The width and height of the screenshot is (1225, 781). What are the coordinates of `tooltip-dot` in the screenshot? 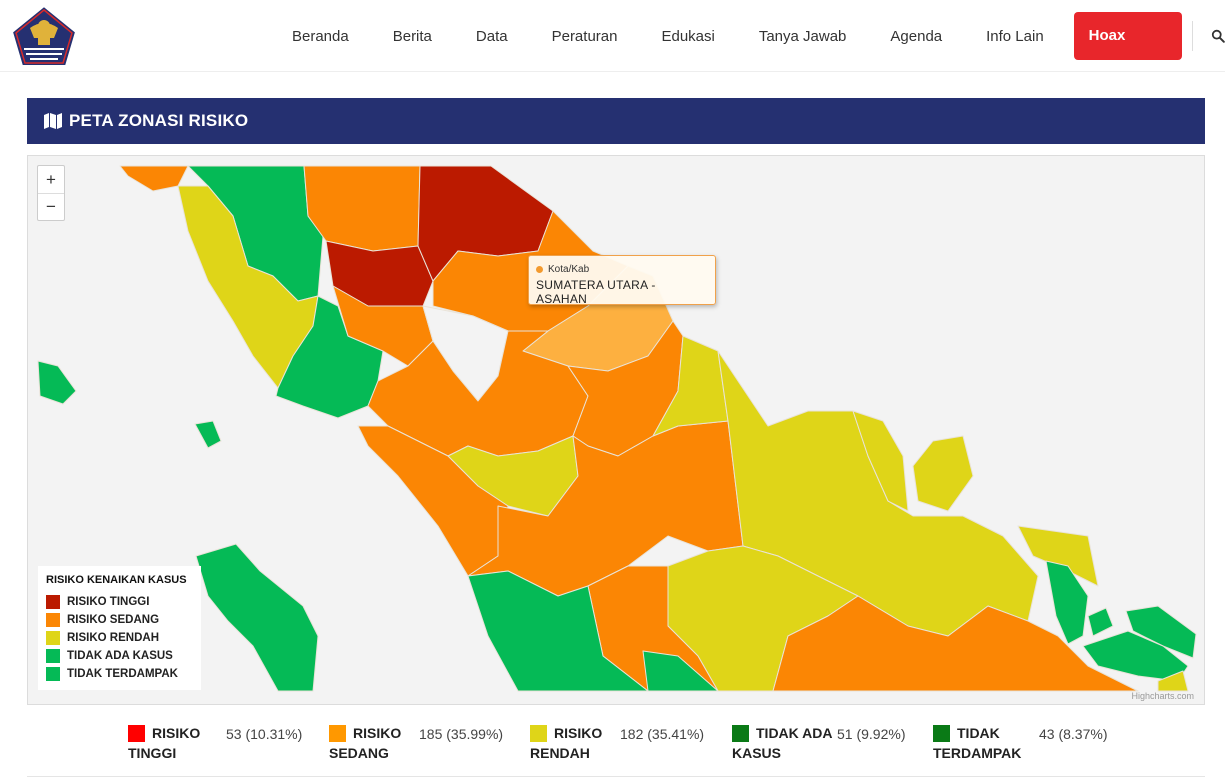 It's located at (539, 269).